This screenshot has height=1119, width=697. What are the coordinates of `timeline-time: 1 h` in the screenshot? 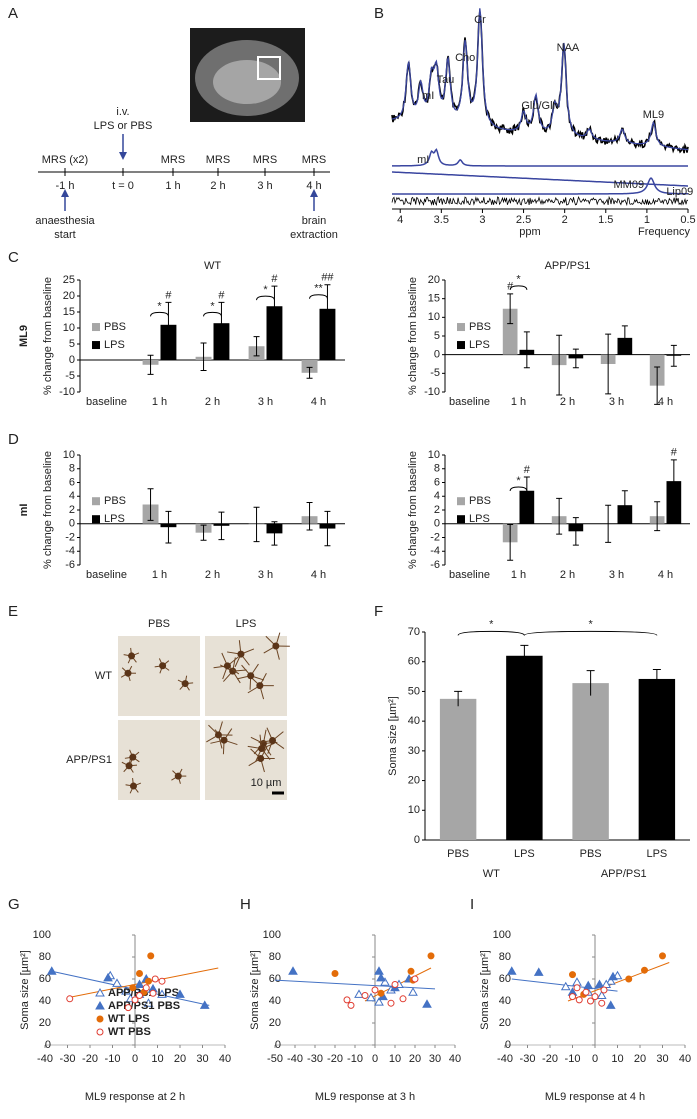 It's located at (172, 186).